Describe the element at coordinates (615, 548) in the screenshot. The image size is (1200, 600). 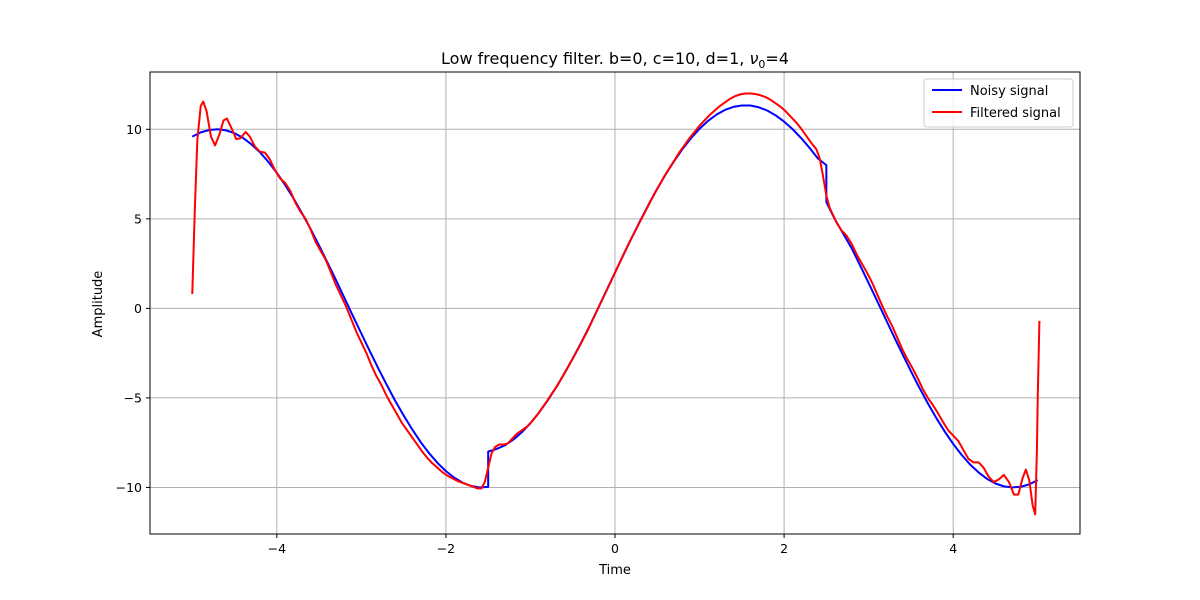
I see `x-tick-label: 0` at that location.